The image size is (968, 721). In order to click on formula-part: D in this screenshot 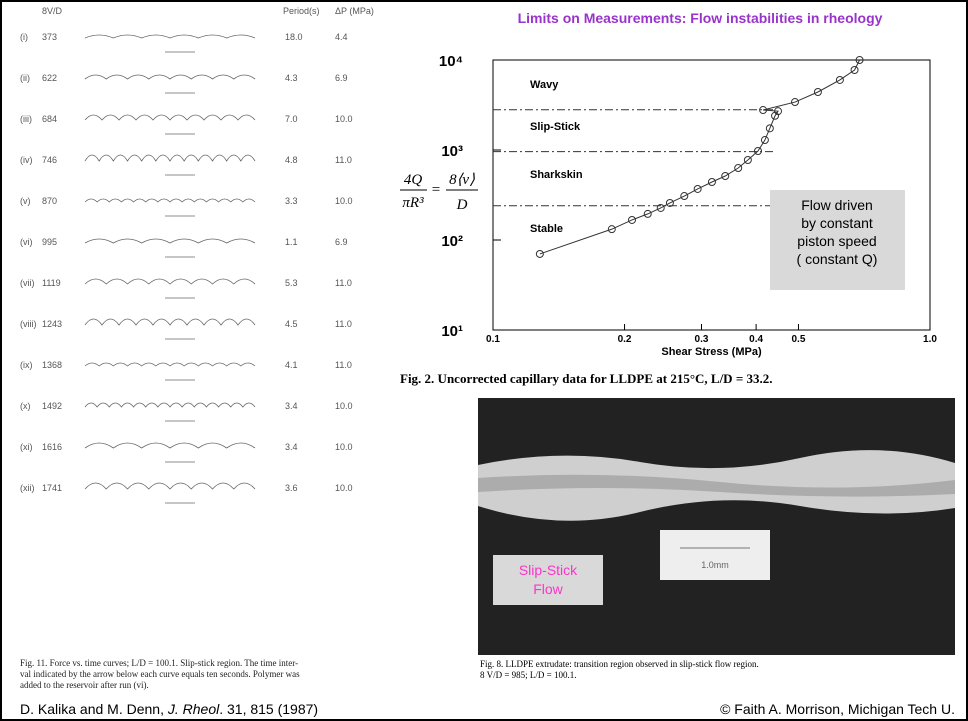, I will do `click(462, 205)`.